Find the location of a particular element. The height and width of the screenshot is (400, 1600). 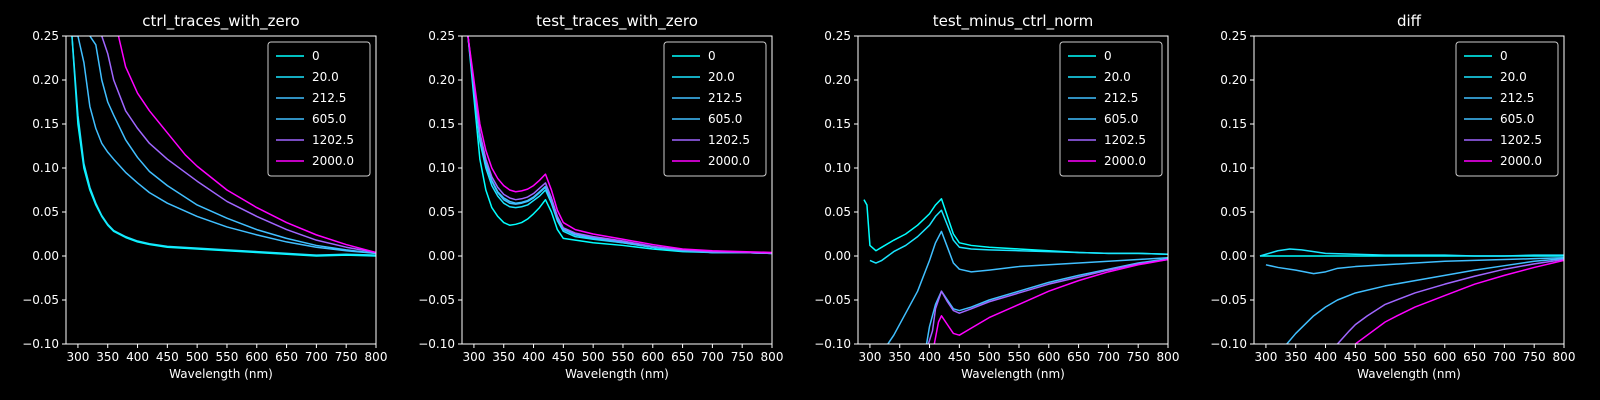

x-tick-label: 600 is located at coordinates (652, 357).